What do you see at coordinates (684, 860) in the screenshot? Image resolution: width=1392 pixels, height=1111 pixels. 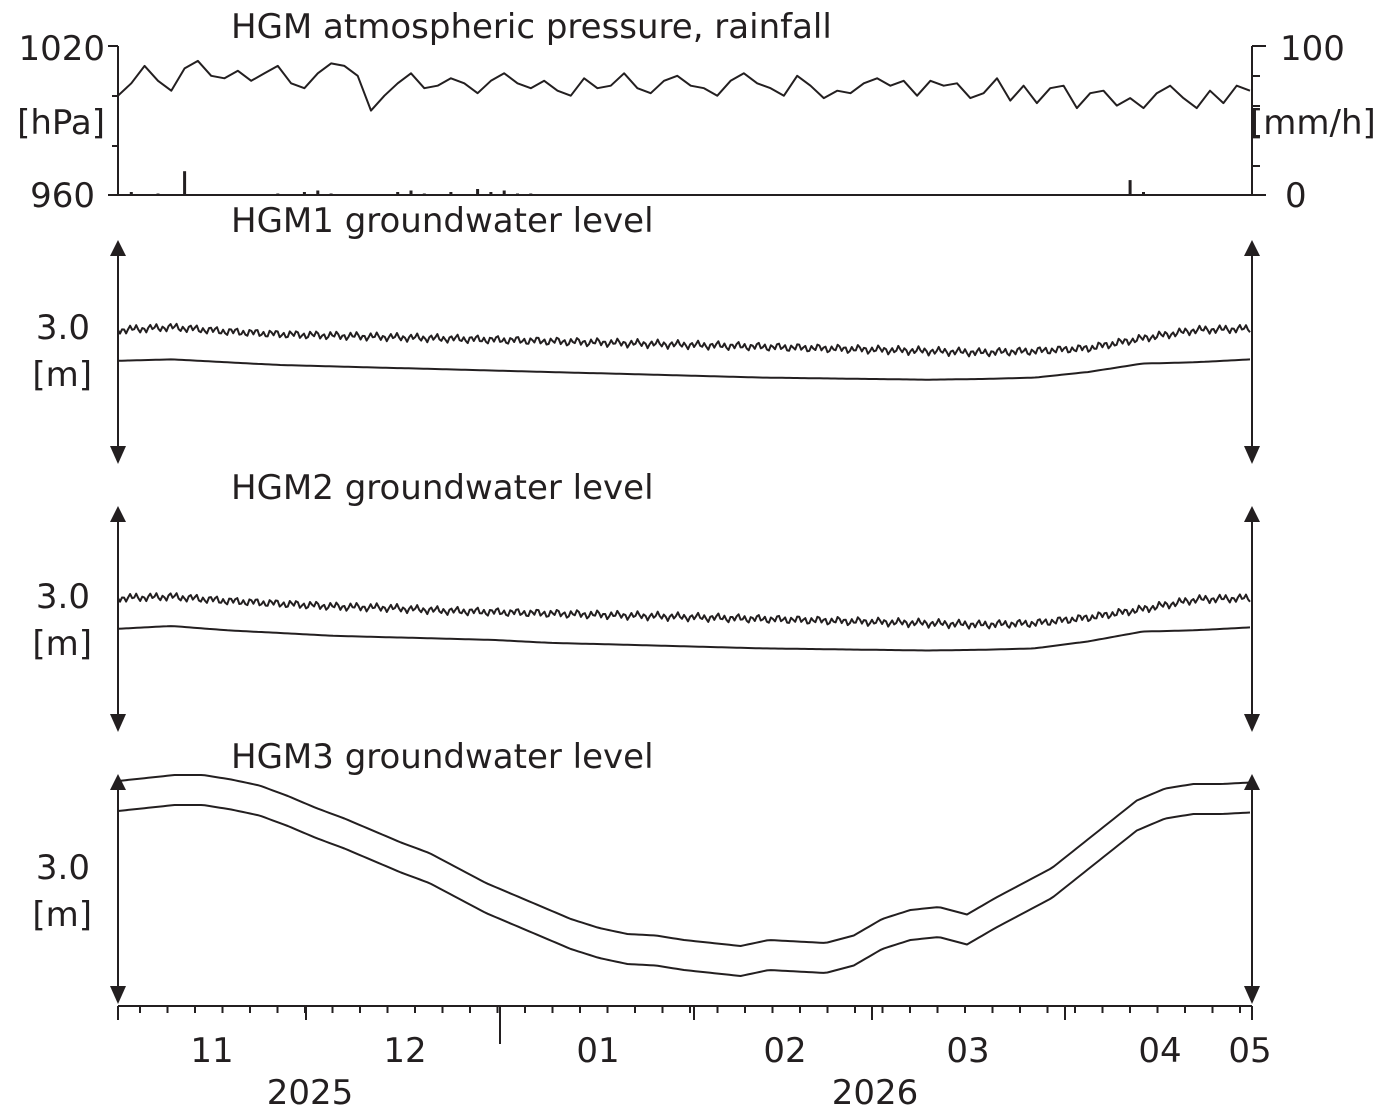 I see `hgm3-series-upper` at bounding box center [684, 860].